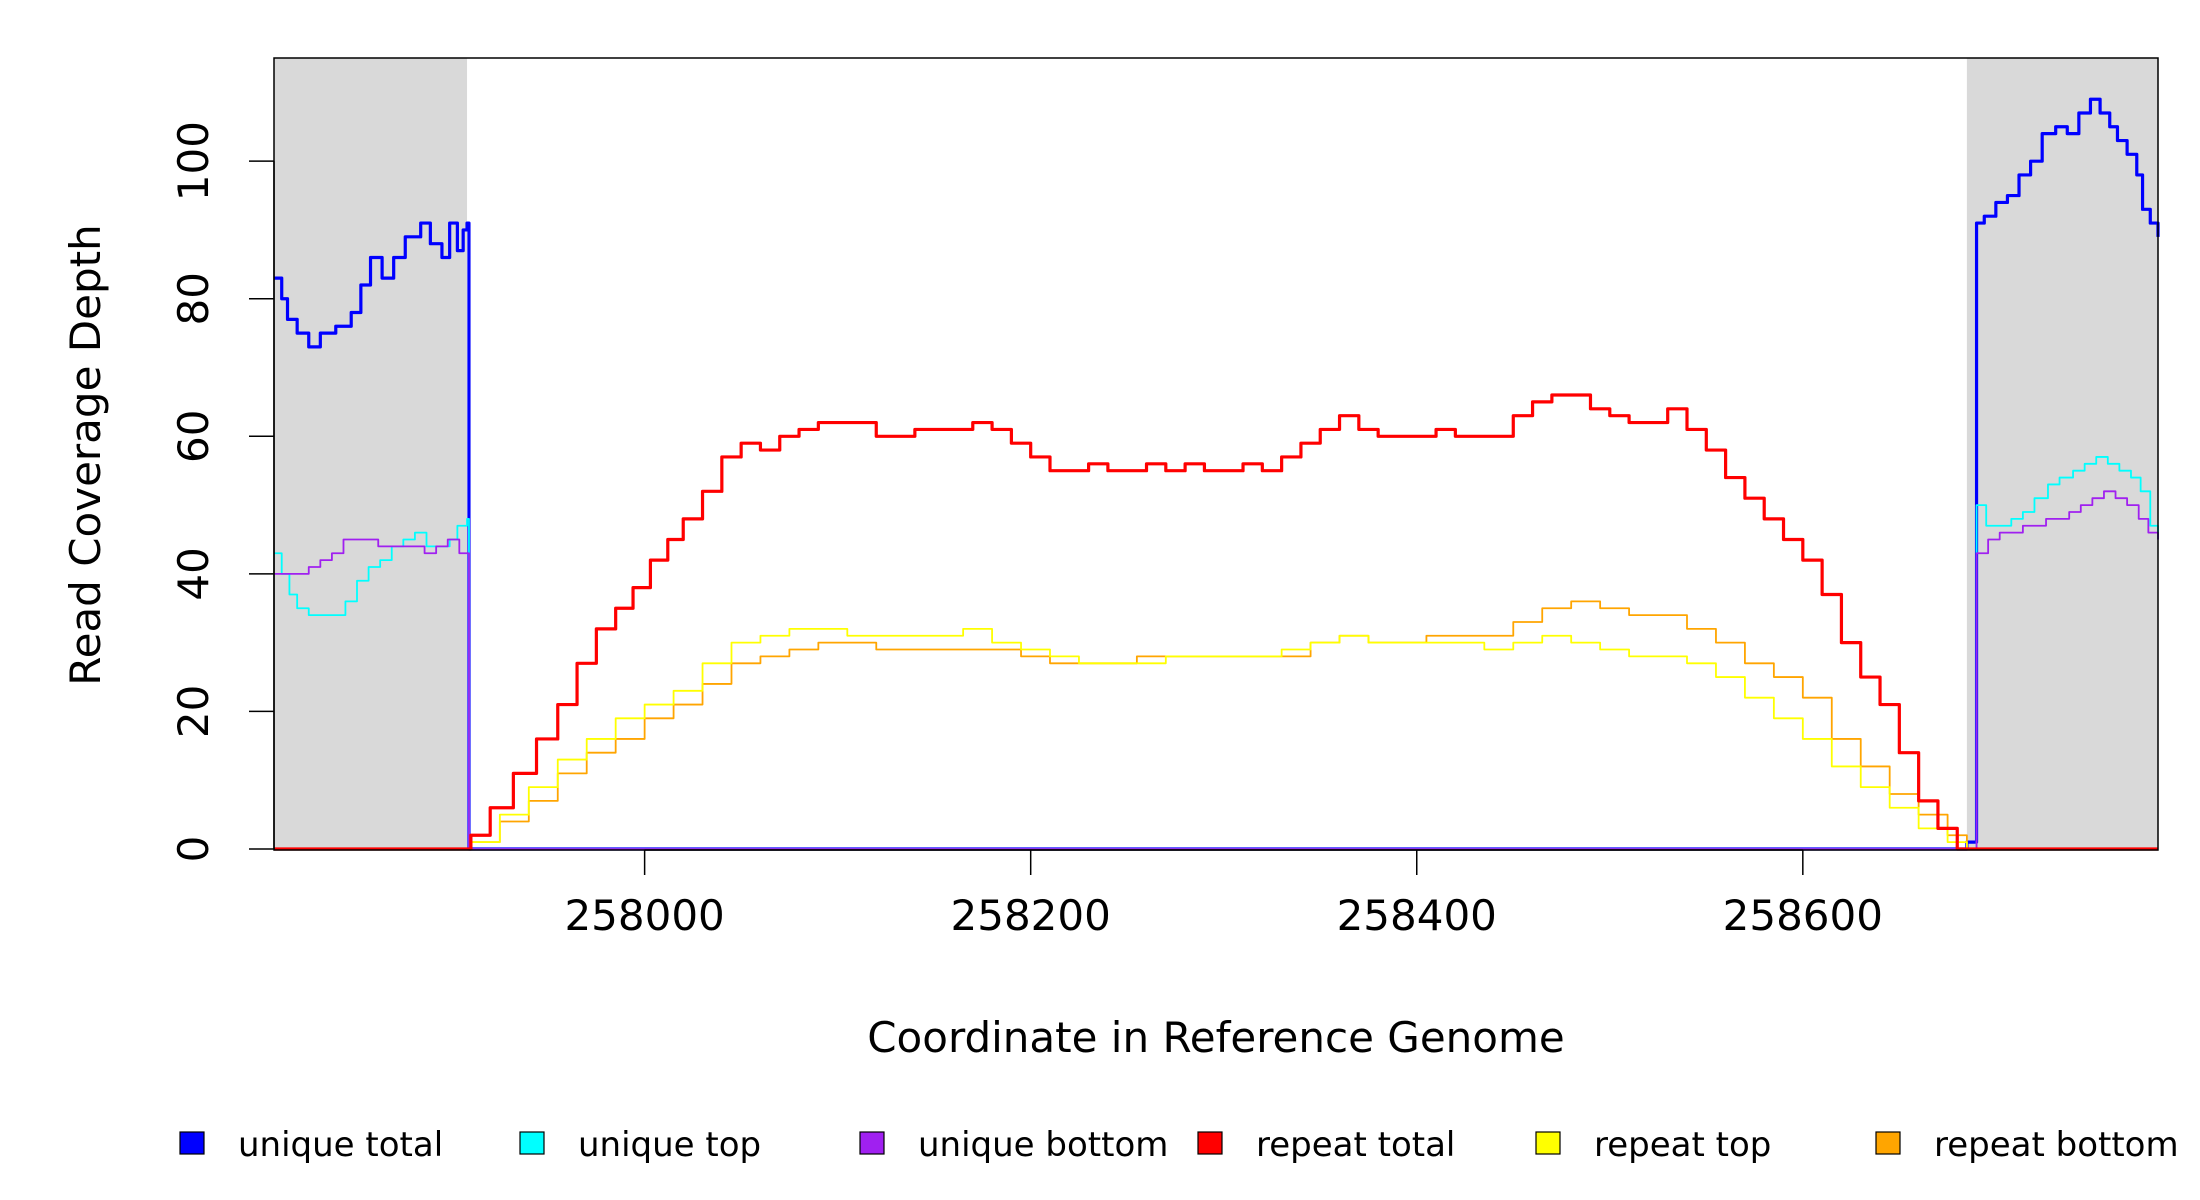  Describe the element at coordinates (1682, 1145) in the screenshot. I see `legend-label: repeat top` at that location.